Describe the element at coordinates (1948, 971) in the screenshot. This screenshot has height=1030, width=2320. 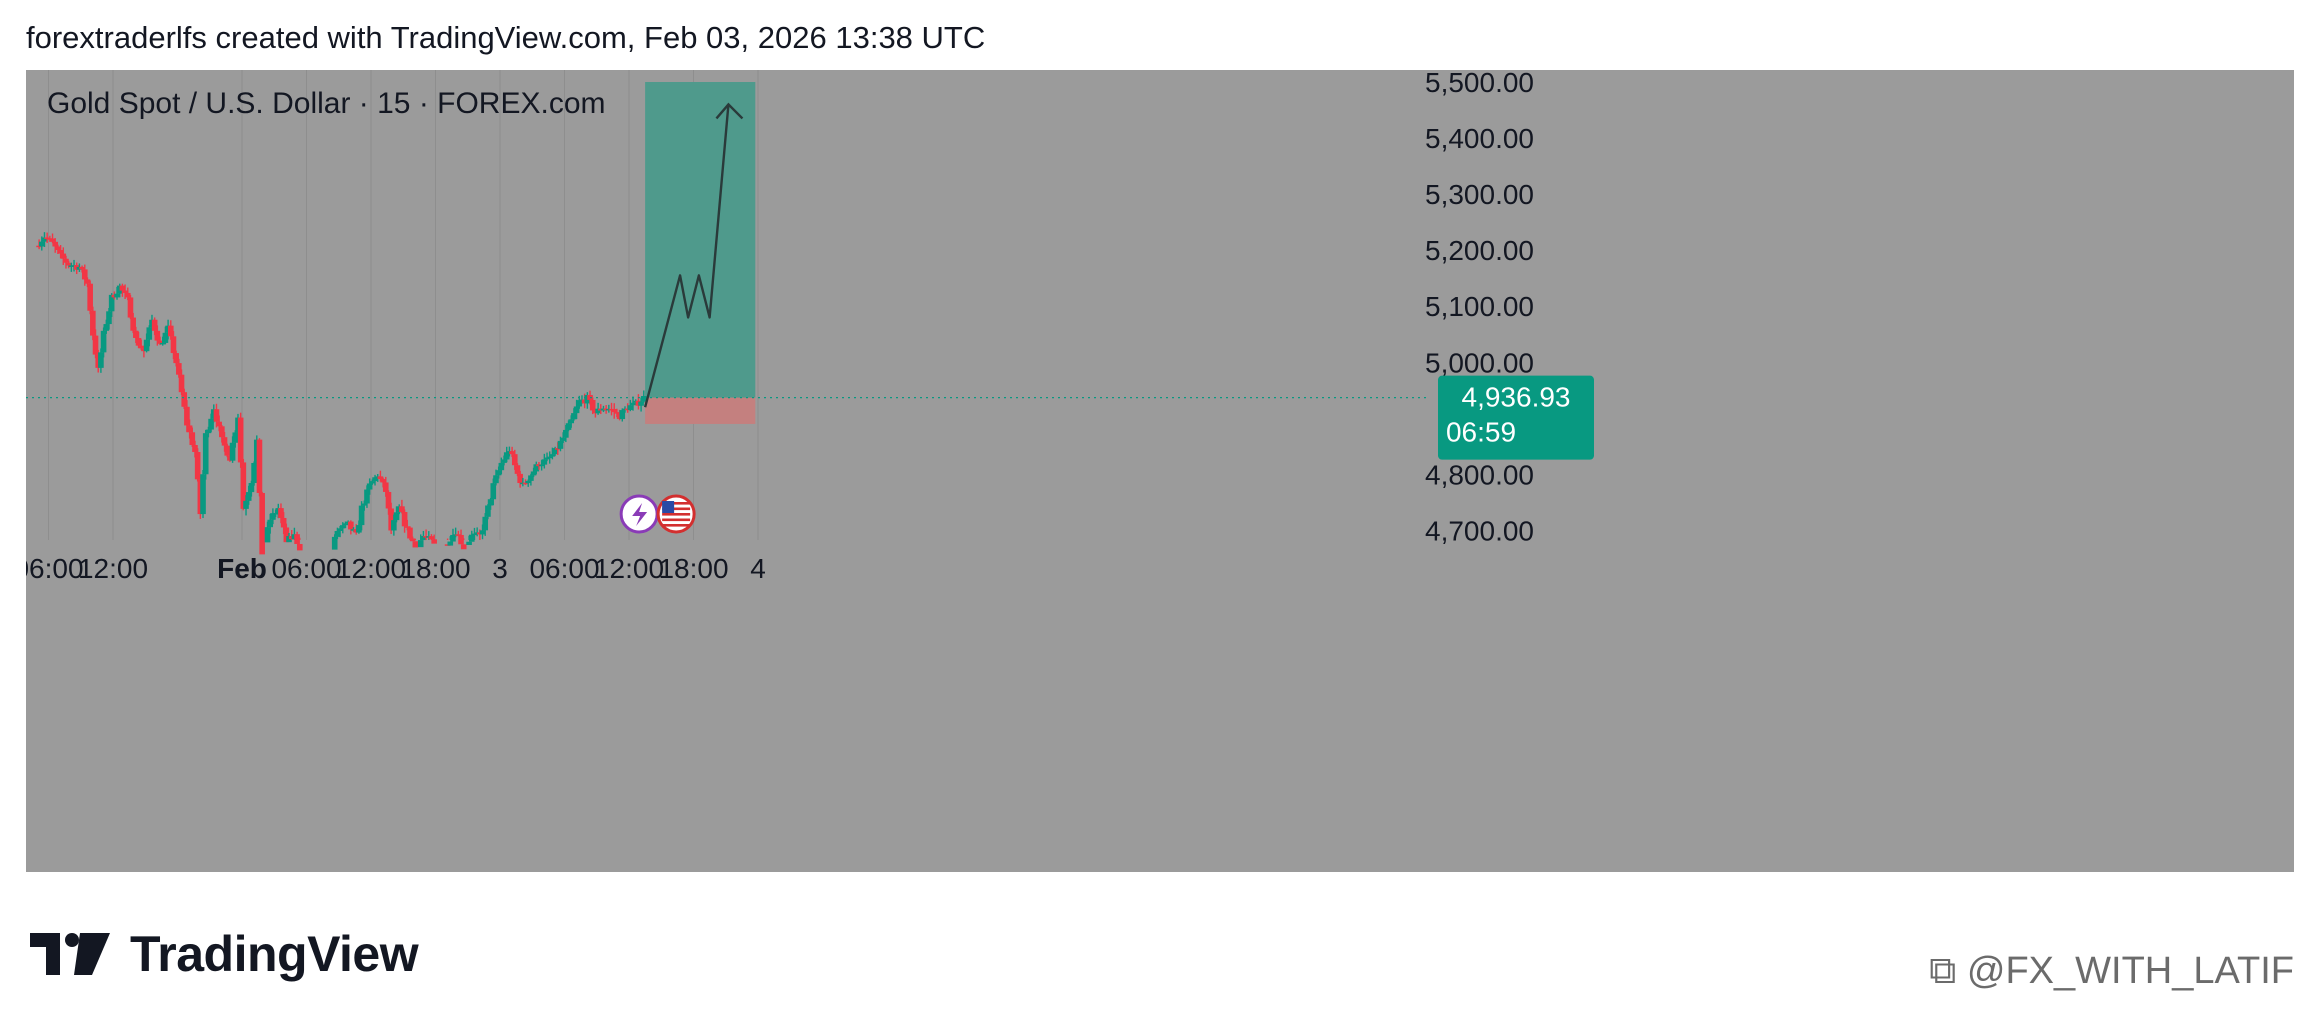
I see `watermark-icon: ⧉` at that location.